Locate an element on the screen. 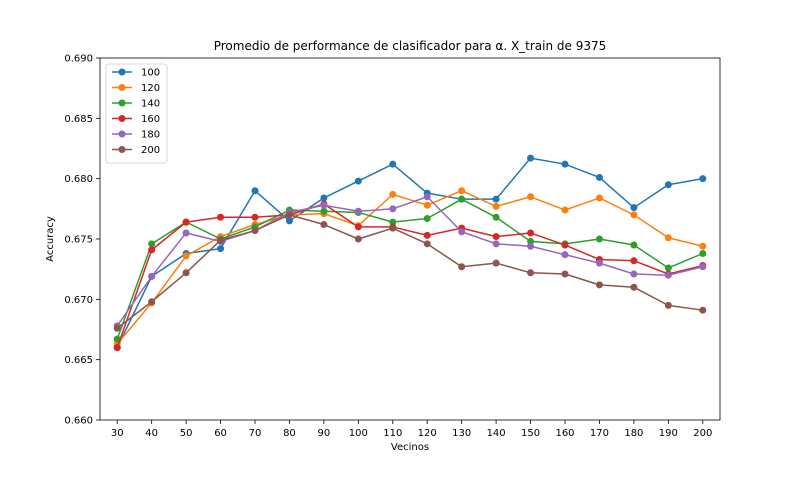 The height and width of the screenshot is (485, 800). x-tick-label: 60 is located at coordinates (220, 433).